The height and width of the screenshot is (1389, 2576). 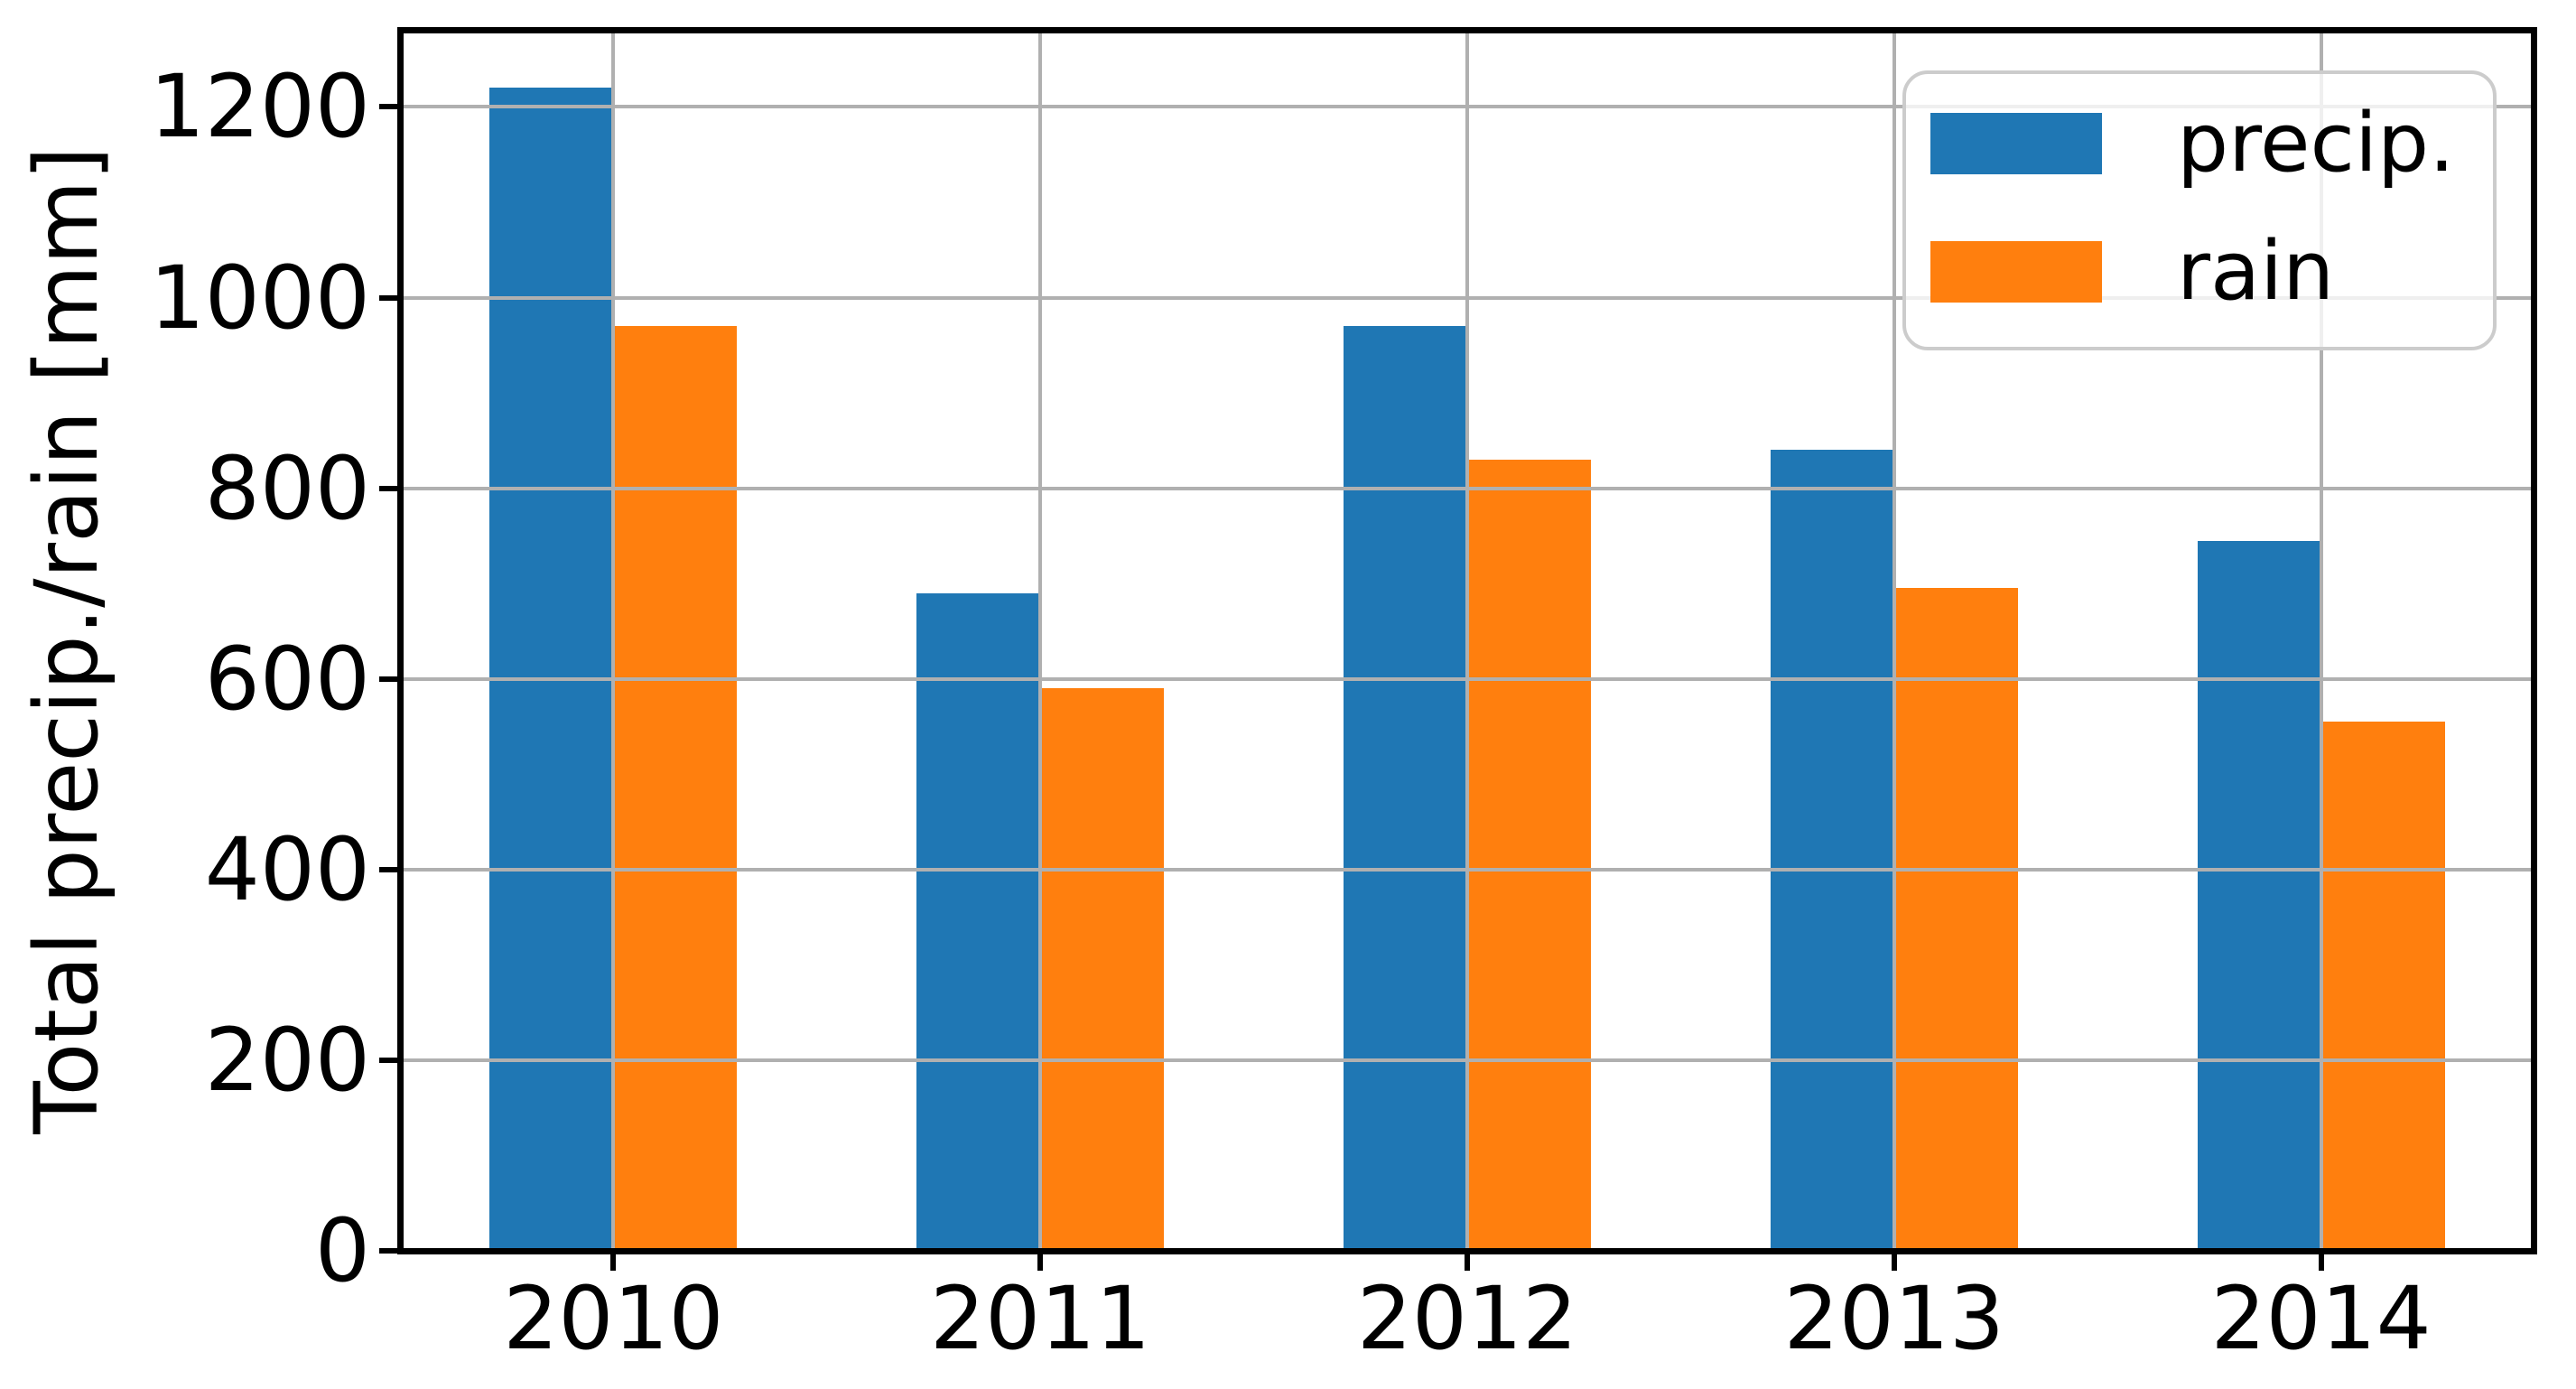 I want to click on bar-rain-2010, so click(x=675, y=788).